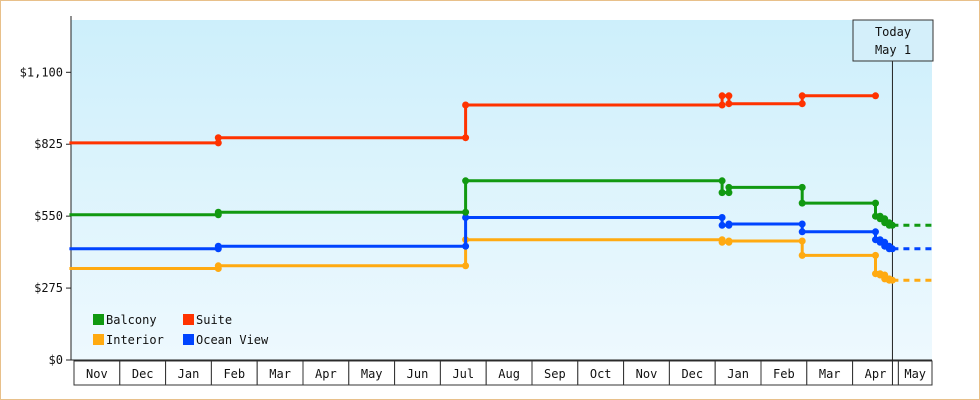 Image resolution: width=980 pixels, height=400 pixels. What do you see at coordinates (502, 203) in the screenshot?
I see `series-balcony` at bounding box center [502, 203].